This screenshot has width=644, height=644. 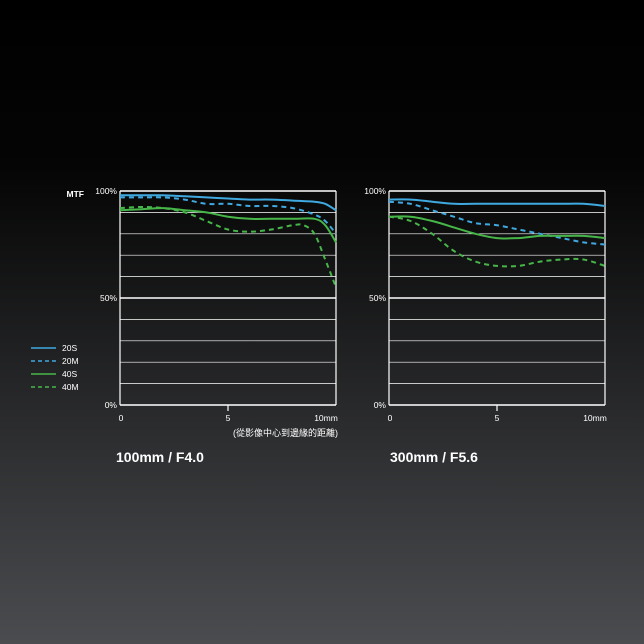 I want to click on legend-label: 40S, so click(x=69, y=374).